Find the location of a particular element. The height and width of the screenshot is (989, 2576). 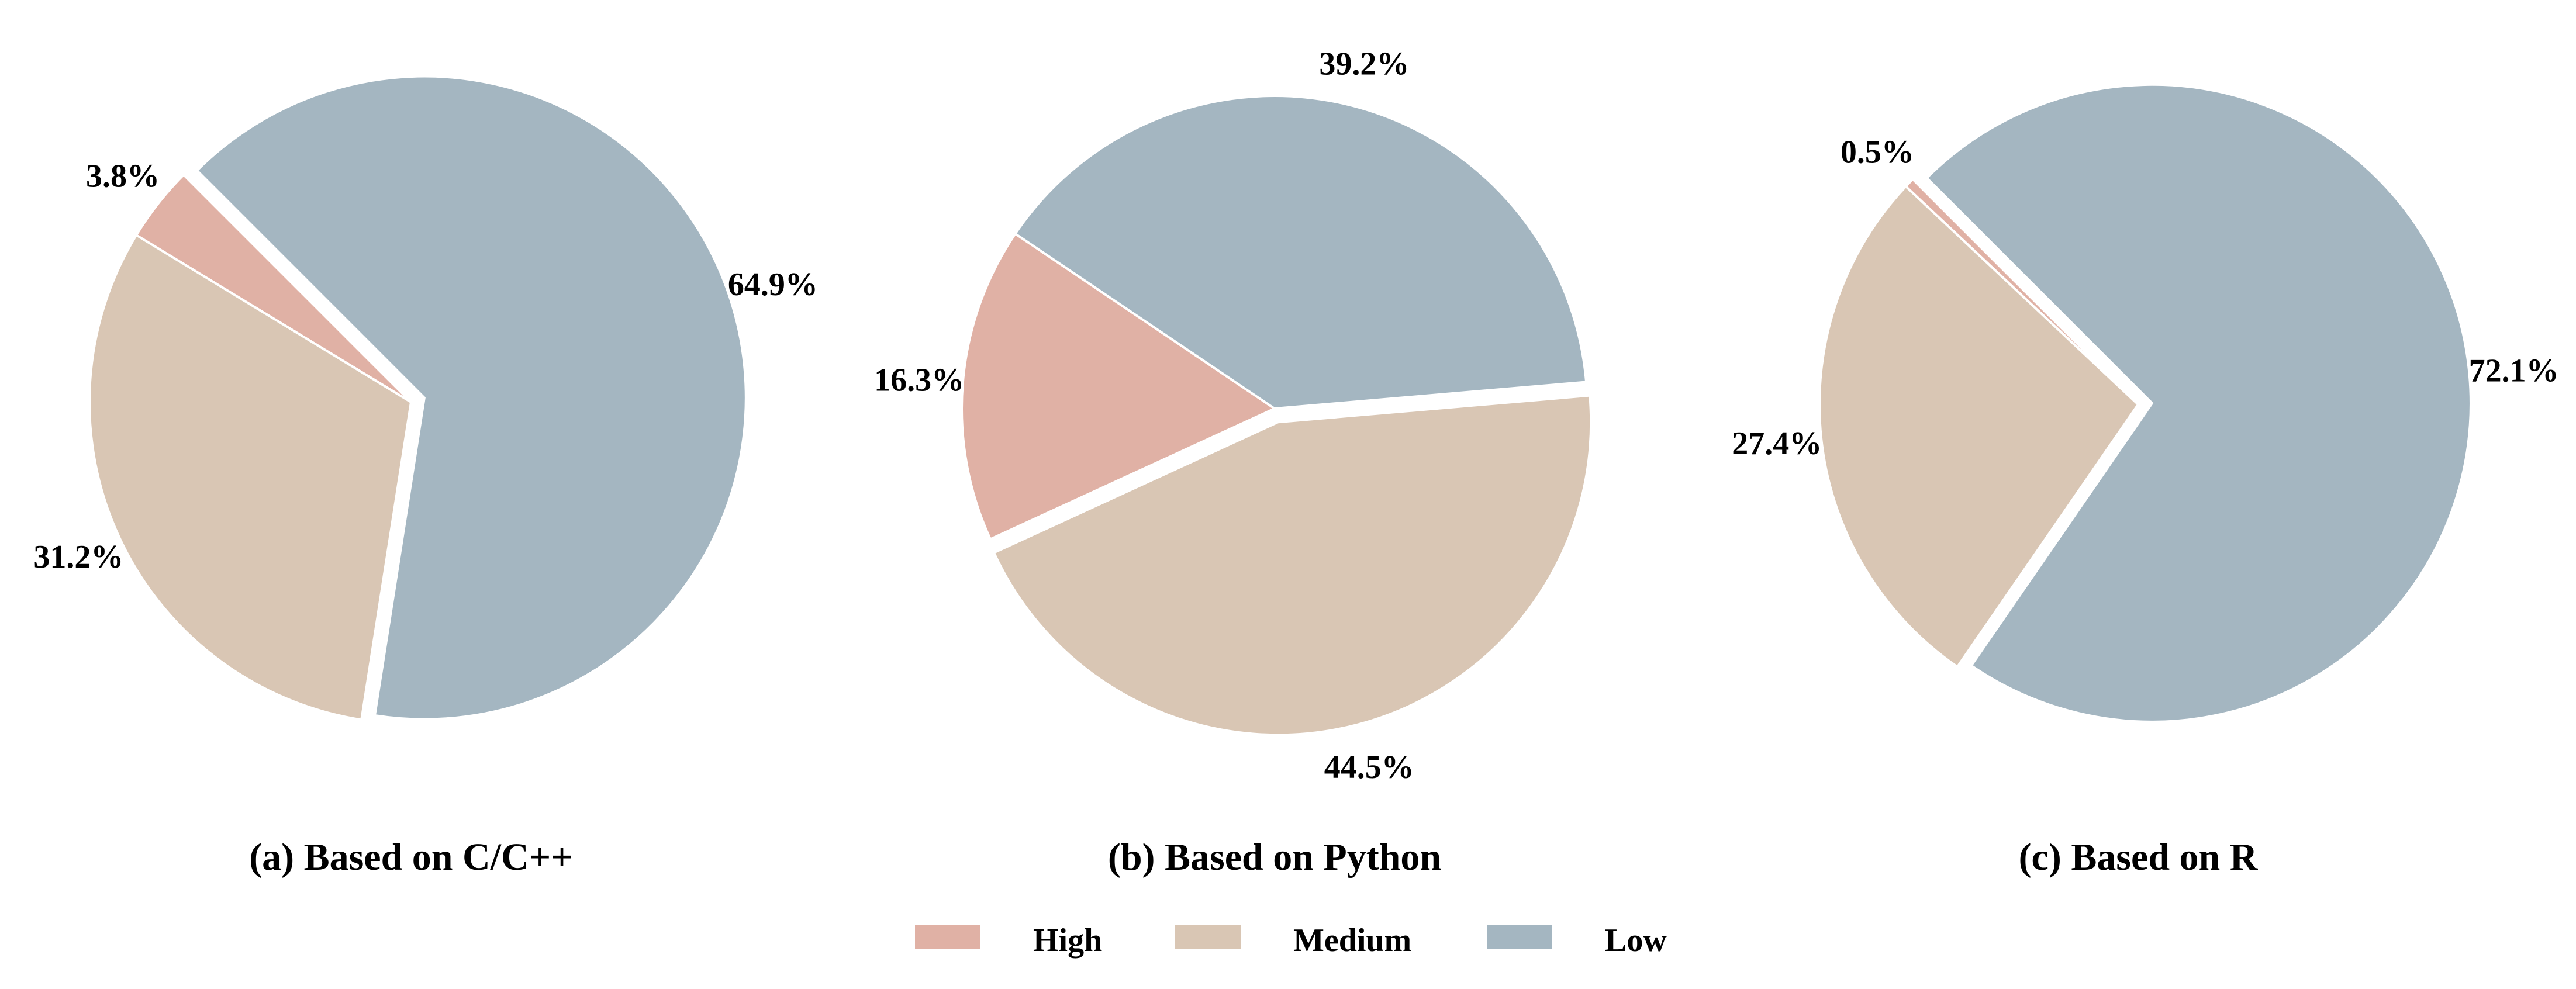

pie-c-label-medium: 27.4% is located at coordinates (1777, 444).